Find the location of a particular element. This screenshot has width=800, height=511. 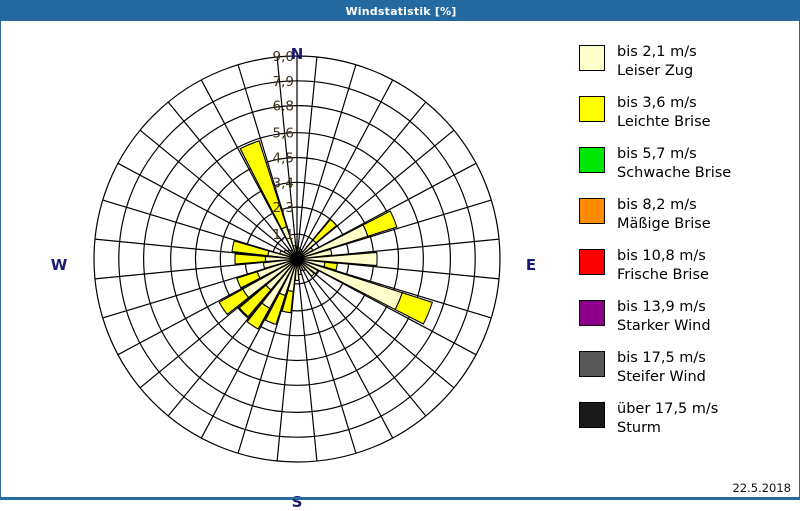

radial-tick-label: 4,5 is located at coordinates (283, 159).